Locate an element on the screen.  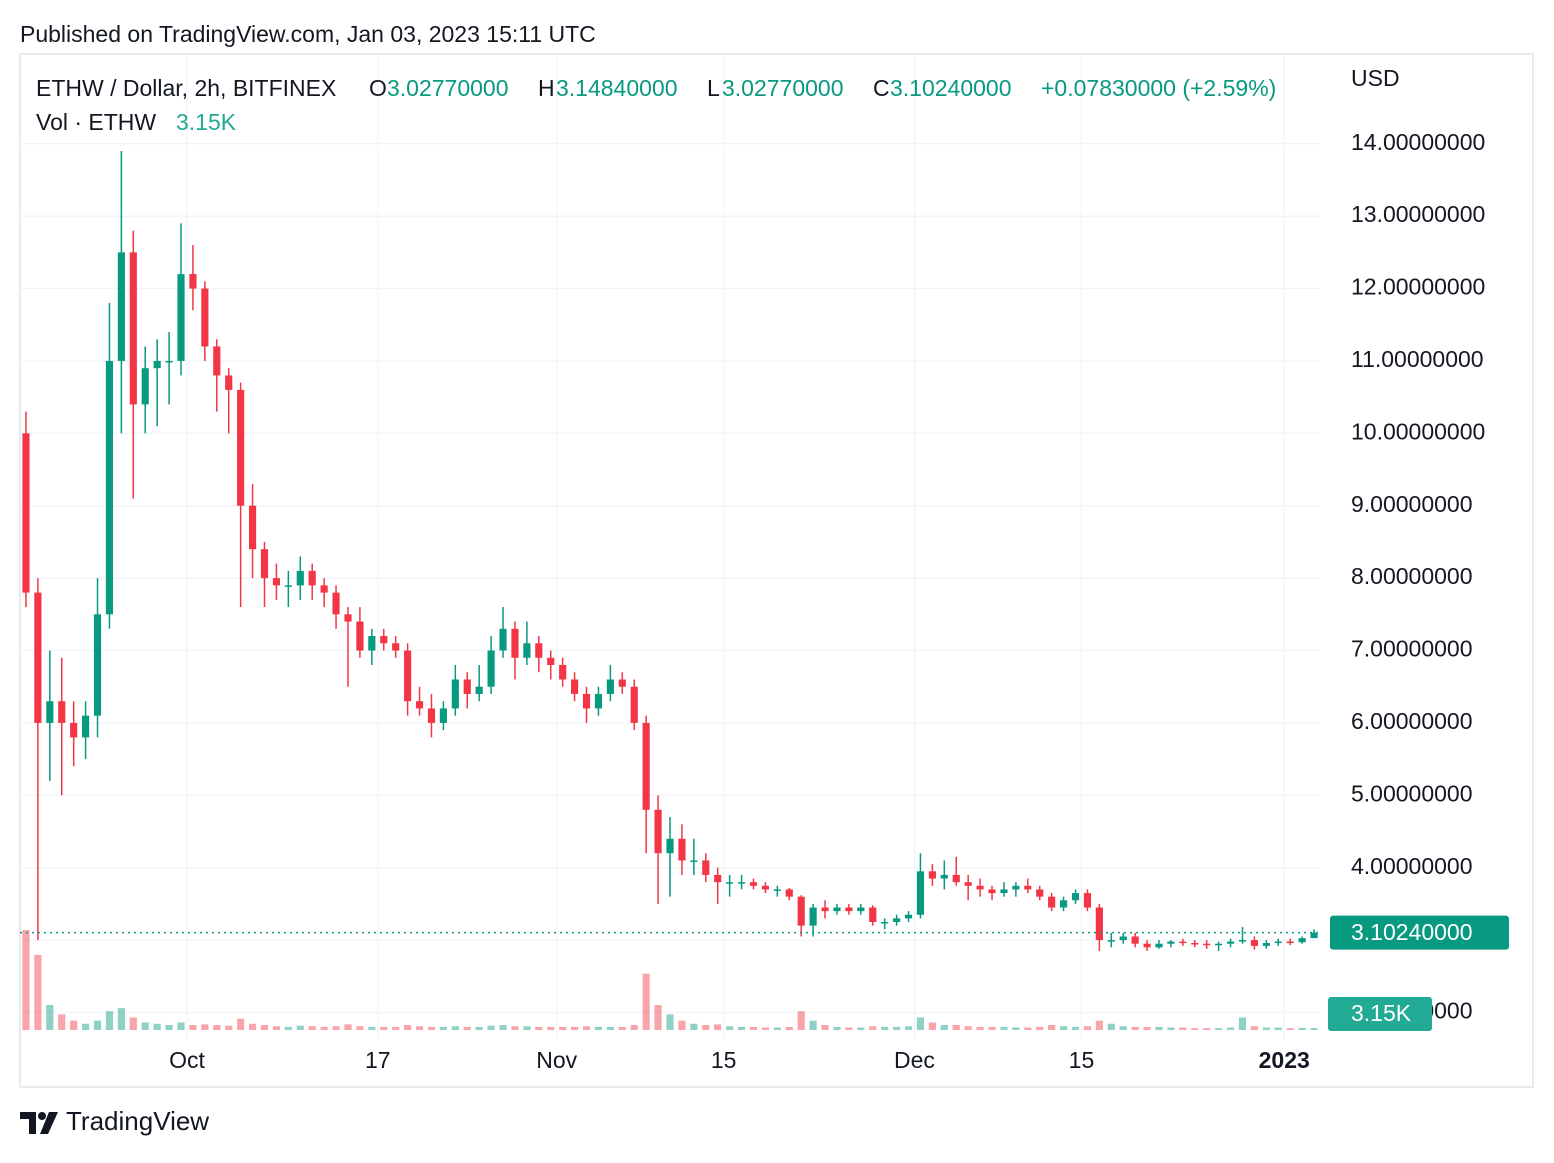
volume-pane is located at coordinates (670, 980).